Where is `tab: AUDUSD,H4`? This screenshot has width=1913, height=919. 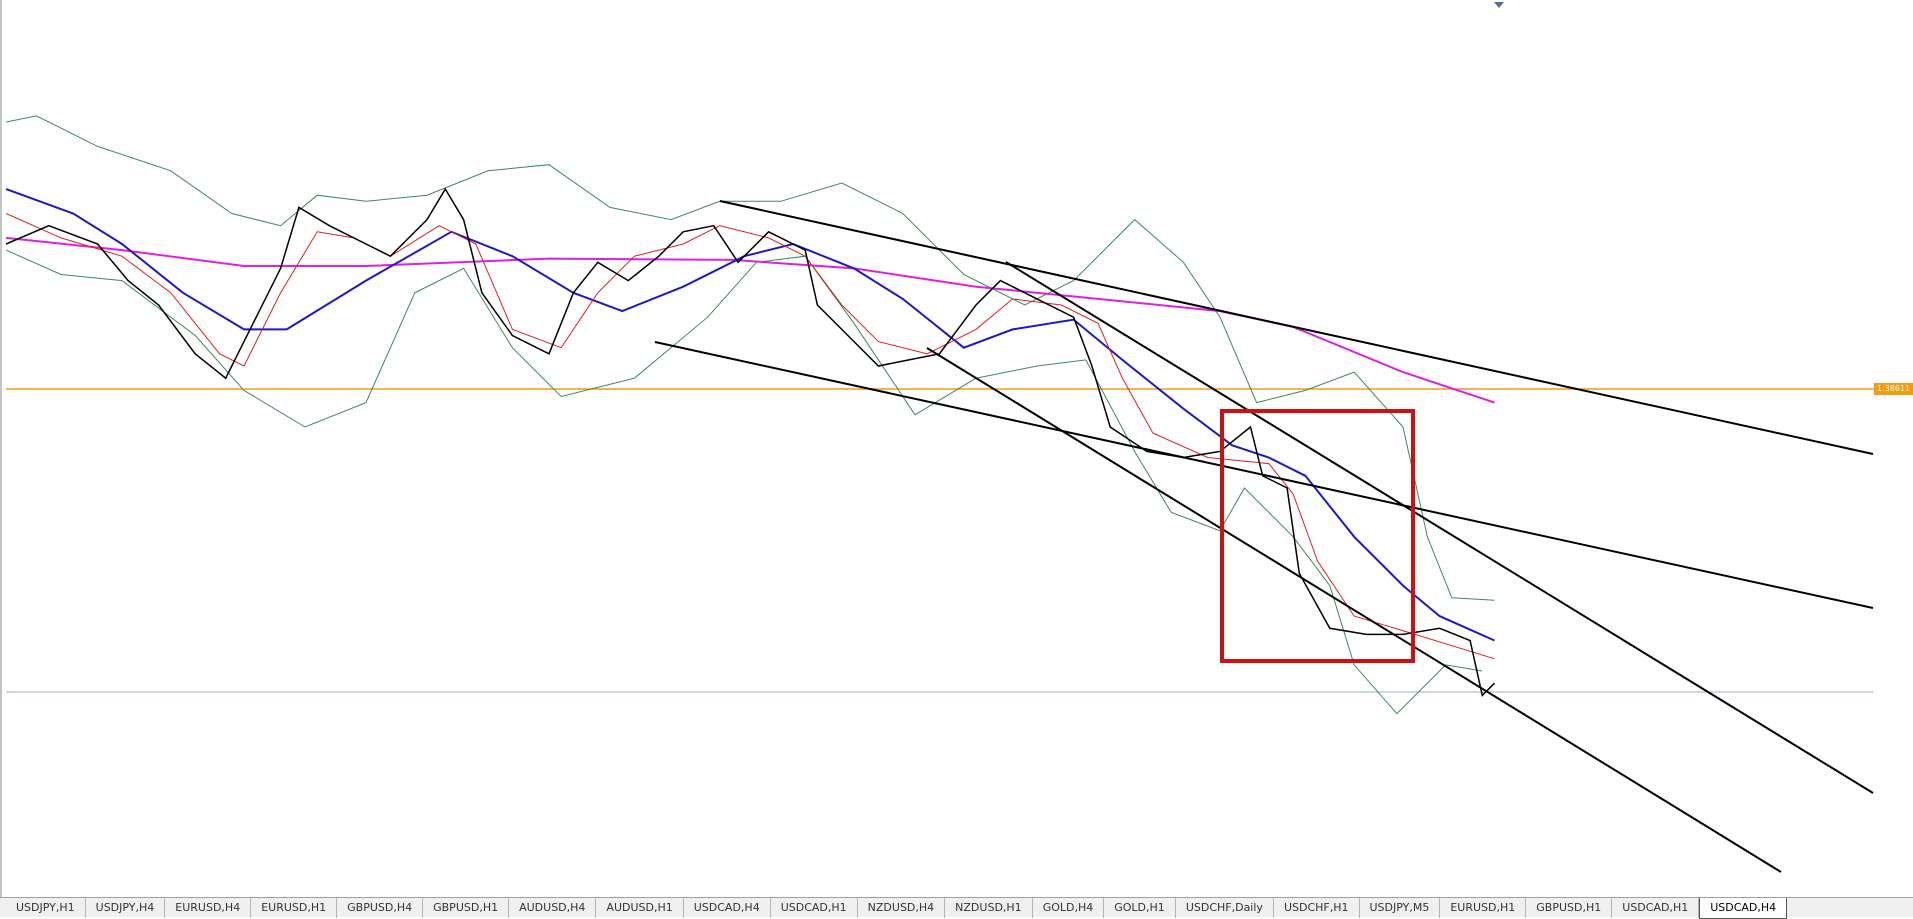 tab: AUDUSD,H4 is located at coordinates (553, 908).